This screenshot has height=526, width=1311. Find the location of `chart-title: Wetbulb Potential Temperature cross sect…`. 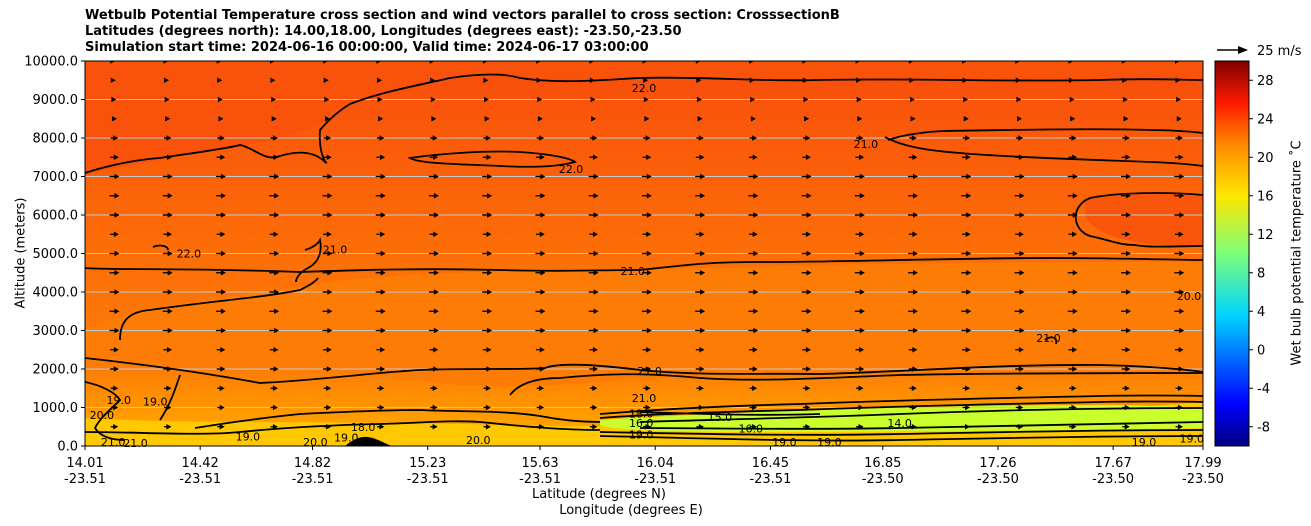

chart-title: Wetbulb Potential Temperature cross sect… is located at coordinates (462, 32).